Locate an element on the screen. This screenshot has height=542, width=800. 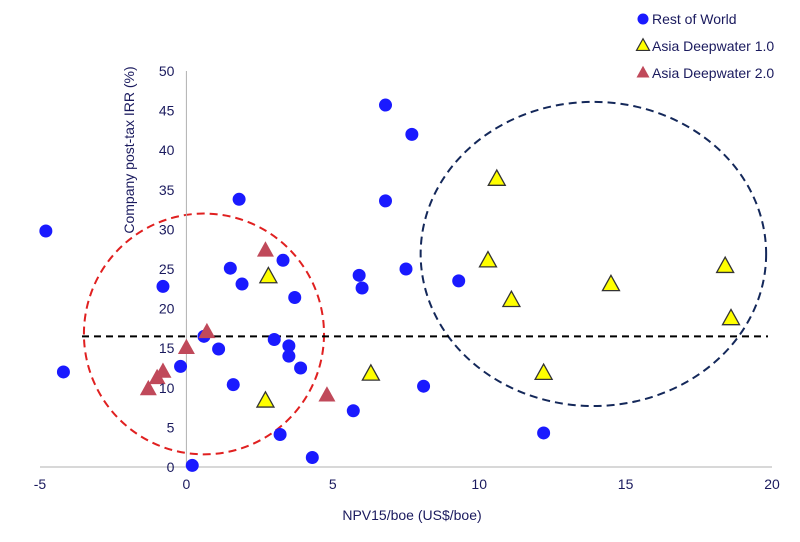
y-tick-label: 10 is located at coordinates (167, 388).